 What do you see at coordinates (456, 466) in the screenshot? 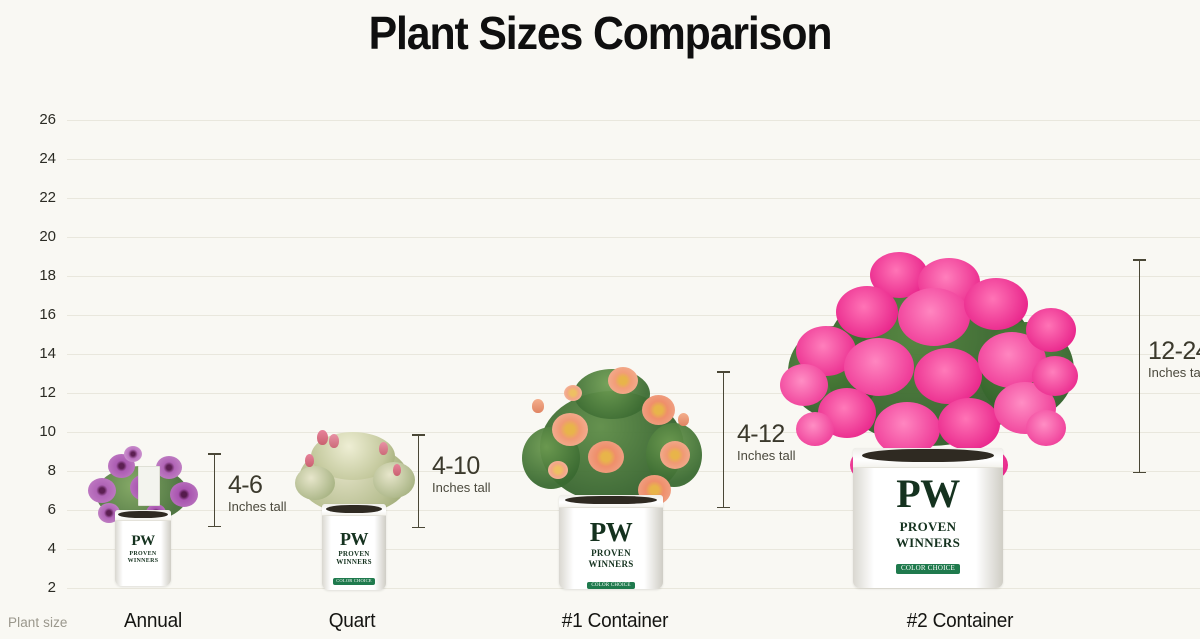
I see `measure-range-quart: 4-10` at bounding box center [456, 466].